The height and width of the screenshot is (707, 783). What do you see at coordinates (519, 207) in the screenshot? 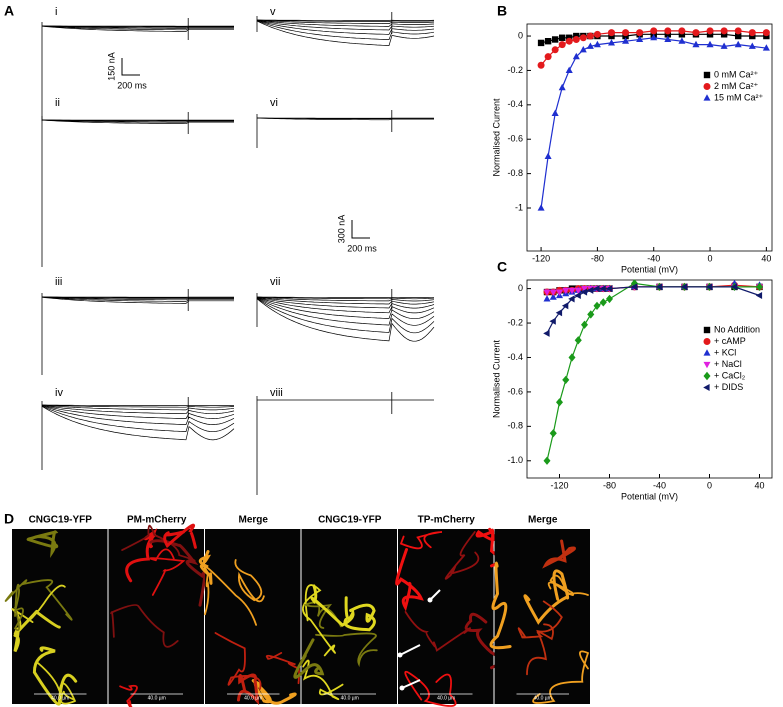
I see `y-tick-label: -1` at bounding box center [519, 207].